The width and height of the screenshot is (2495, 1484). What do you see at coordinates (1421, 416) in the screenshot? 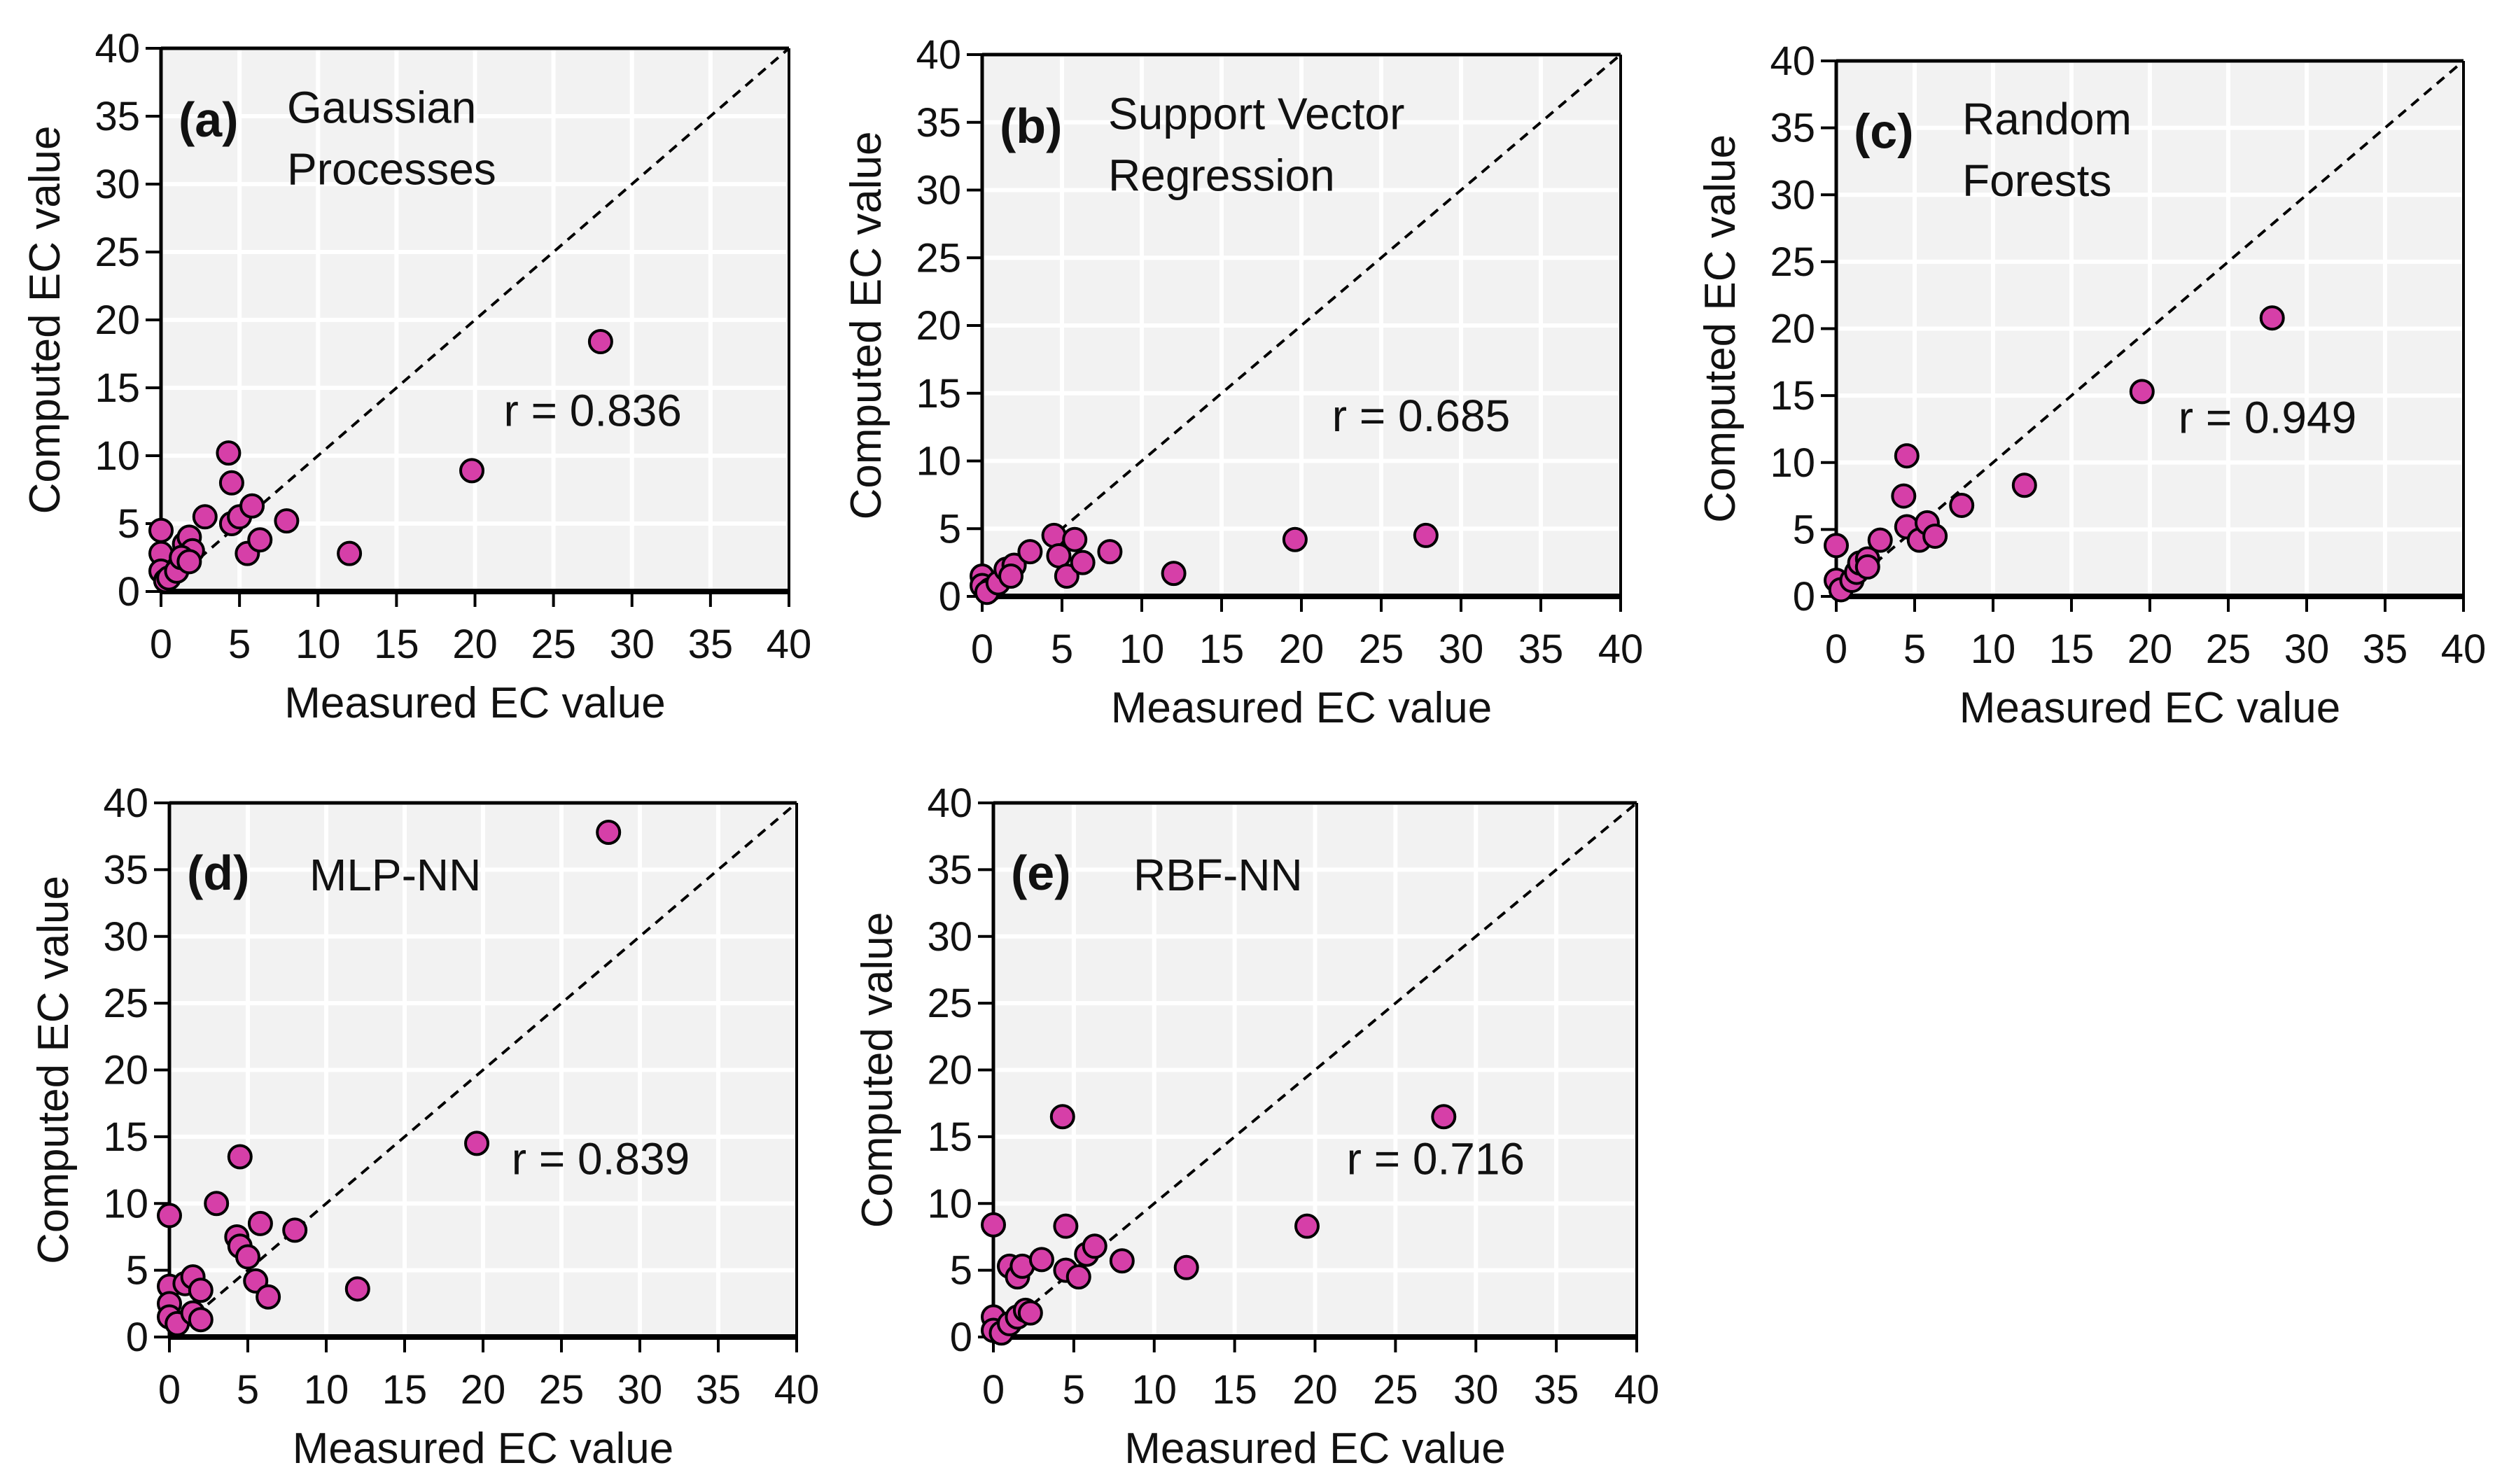
I see `correlation-label: r = 0.685` at bounding box center [1421, 416].